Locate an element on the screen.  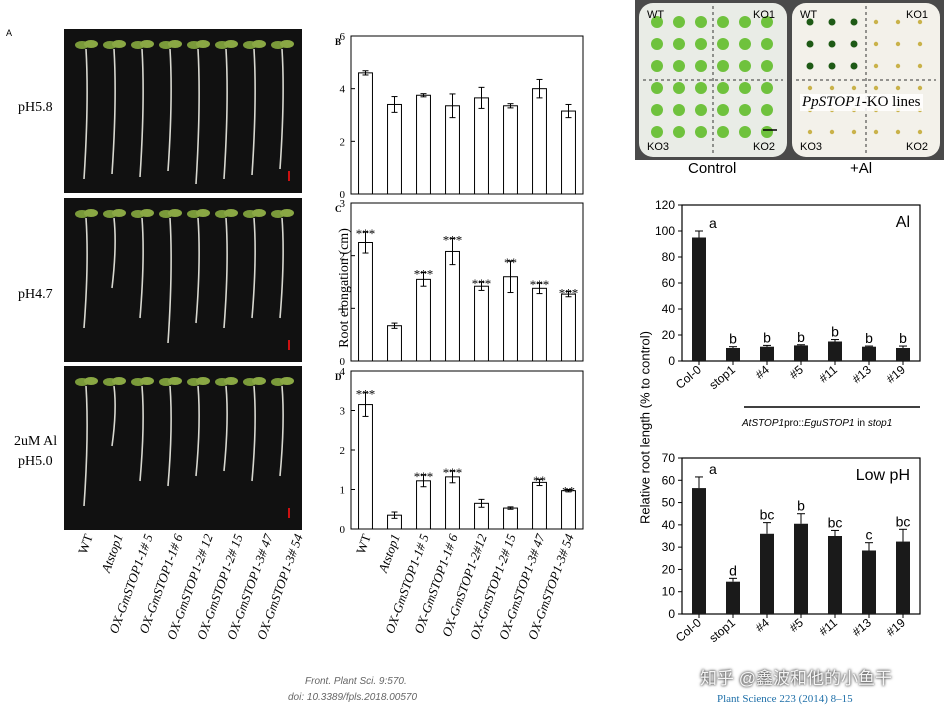
plate-quadrant-label: KO2 is located at coordinates (764, 147).